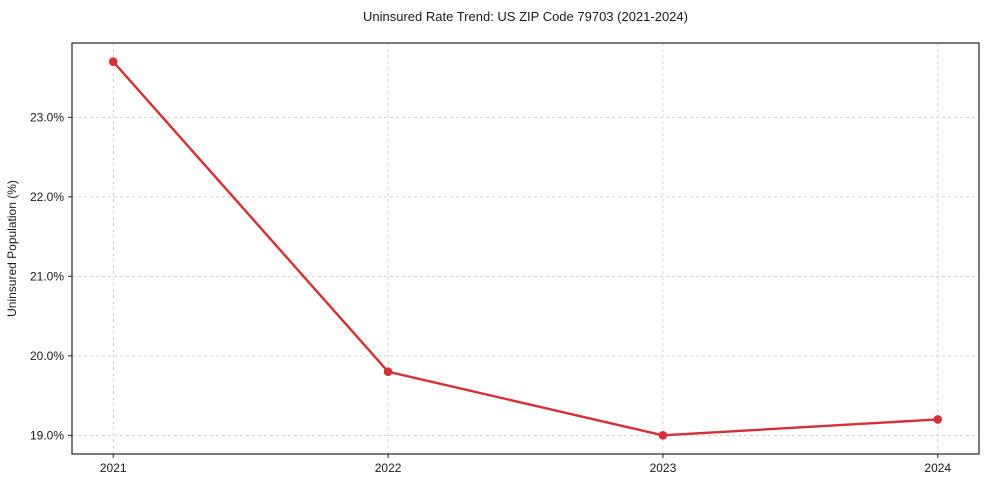 This screenshot has width=989, height=490. I want to click on y-tick-label: 23.0%, so click(47, 117).